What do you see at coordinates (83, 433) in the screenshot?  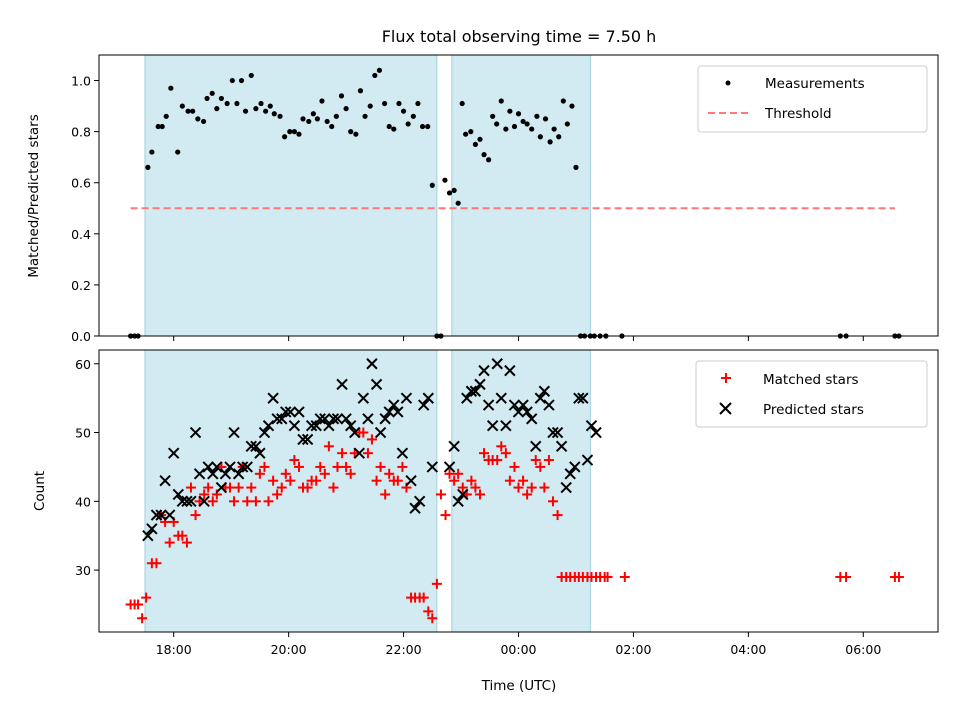 I see `bottom-ytick-label: 50` at bounding box center [83, 433].